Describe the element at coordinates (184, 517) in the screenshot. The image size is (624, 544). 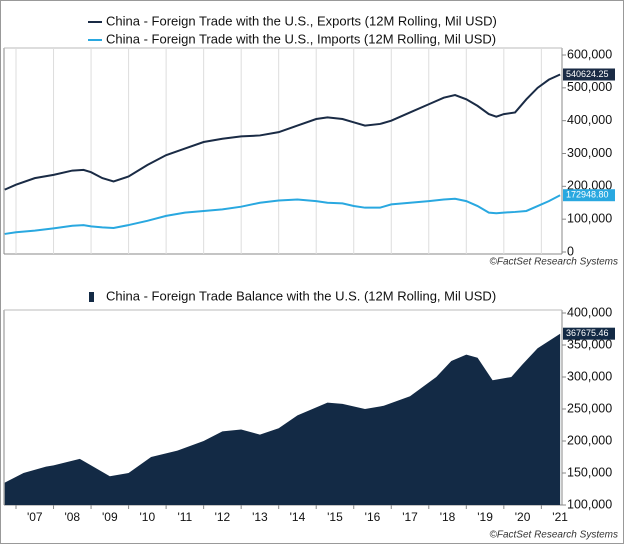
I see `x-tick-label: '11` at that location.